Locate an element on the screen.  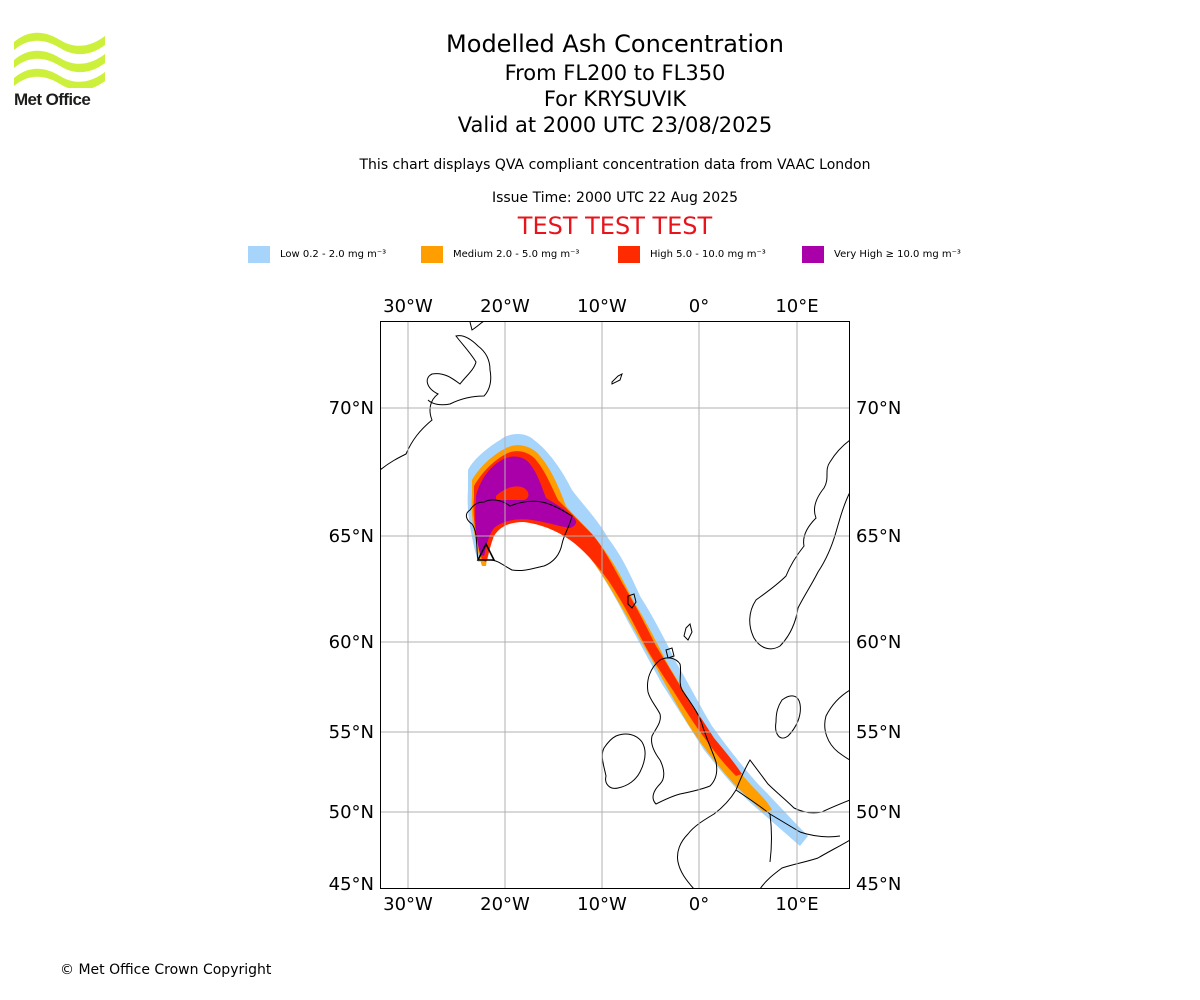
legend-swatch-high is located at coordinates (629, 254).